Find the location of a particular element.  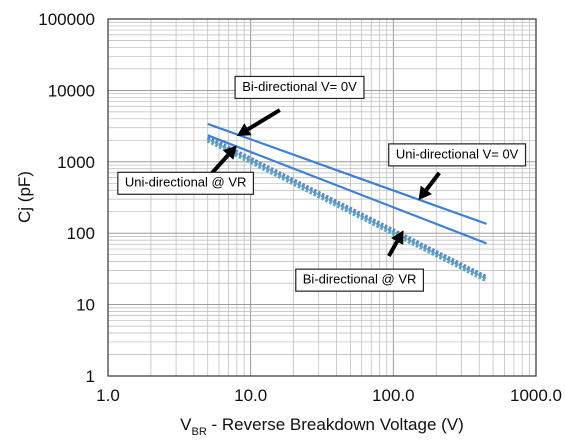

annotation: Uni-directional V= 0V is located at coordinates (457, 172).